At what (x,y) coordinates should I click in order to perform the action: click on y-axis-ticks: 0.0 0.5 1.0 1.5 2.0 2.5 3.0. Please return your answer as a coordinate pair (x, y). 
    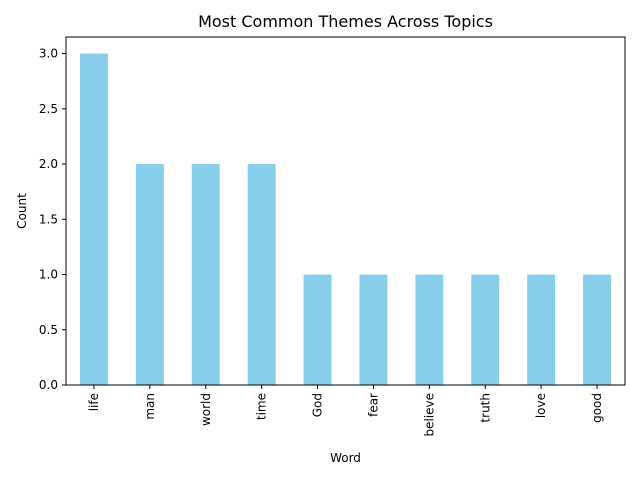
    Looking at the image, I should click on (52, 219).